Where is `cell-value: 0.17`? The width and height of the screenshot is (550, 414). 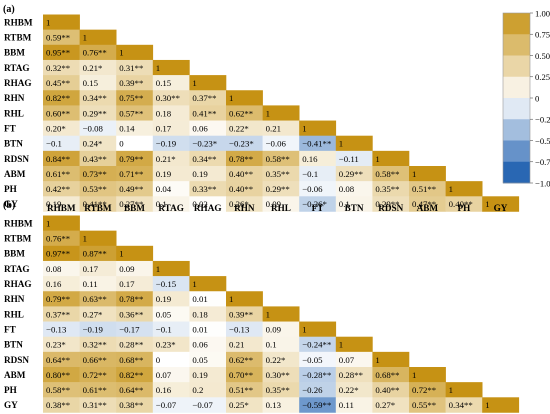 cell-value: 0.17 is located at coordinates (164, 128).